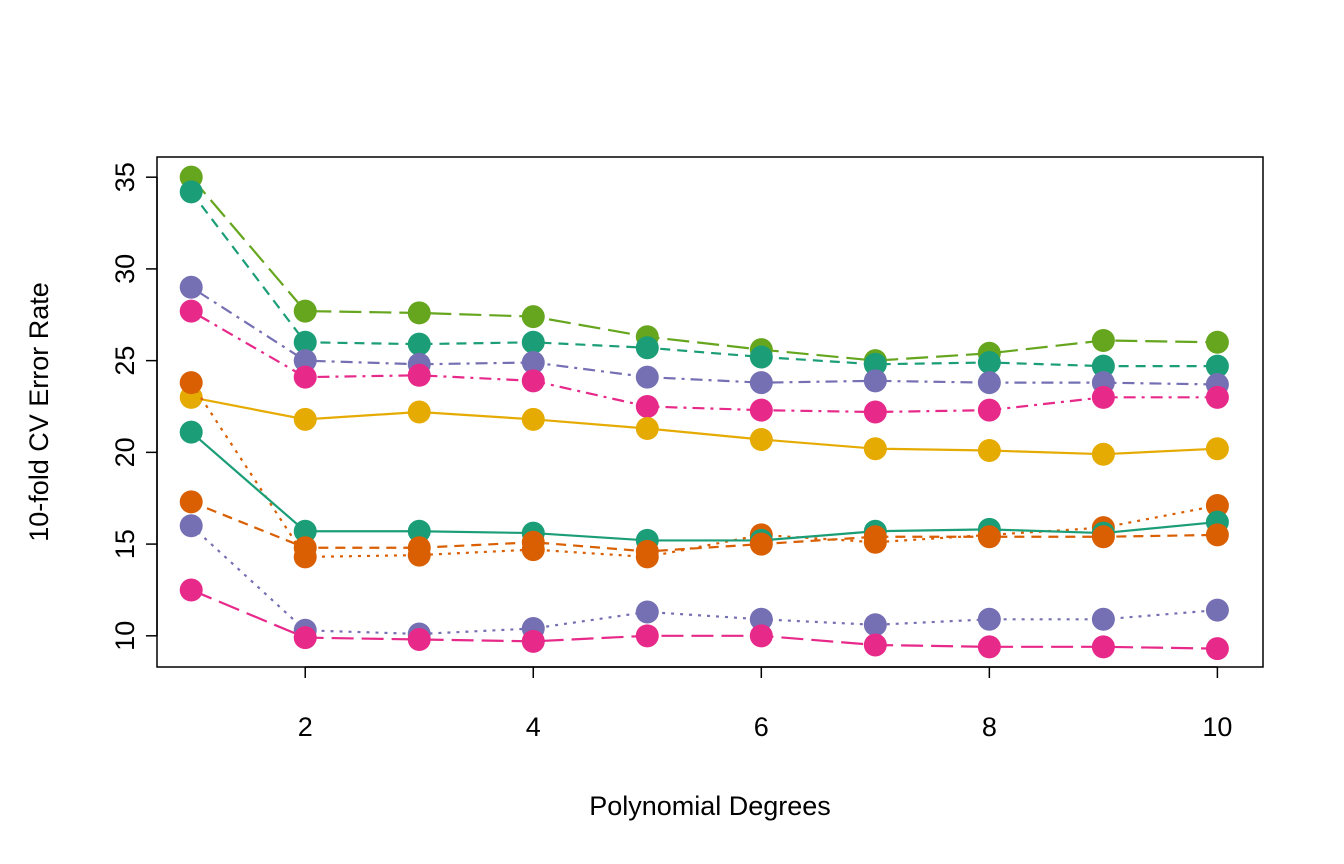 The width and height of the screenshot is (1344, 864). What do you see at coordinates (989, 727) in the screenshot?
I see `x-tick-label: 8` at bounding box center [989, 727].